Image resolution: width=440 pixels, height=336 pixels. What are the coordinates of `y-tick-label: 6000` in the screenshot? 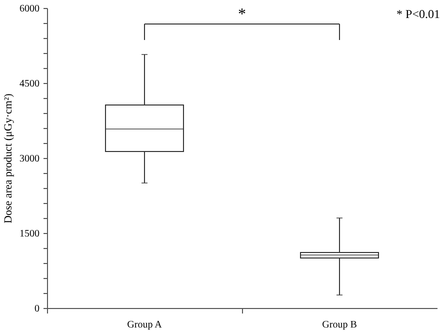 It's located at (30, 9).